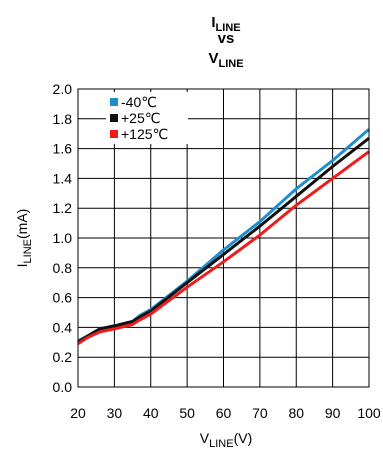  Describe the element at coordinates (224, 413) in the screenshot. I see `x-tick-label: 60` at that location.